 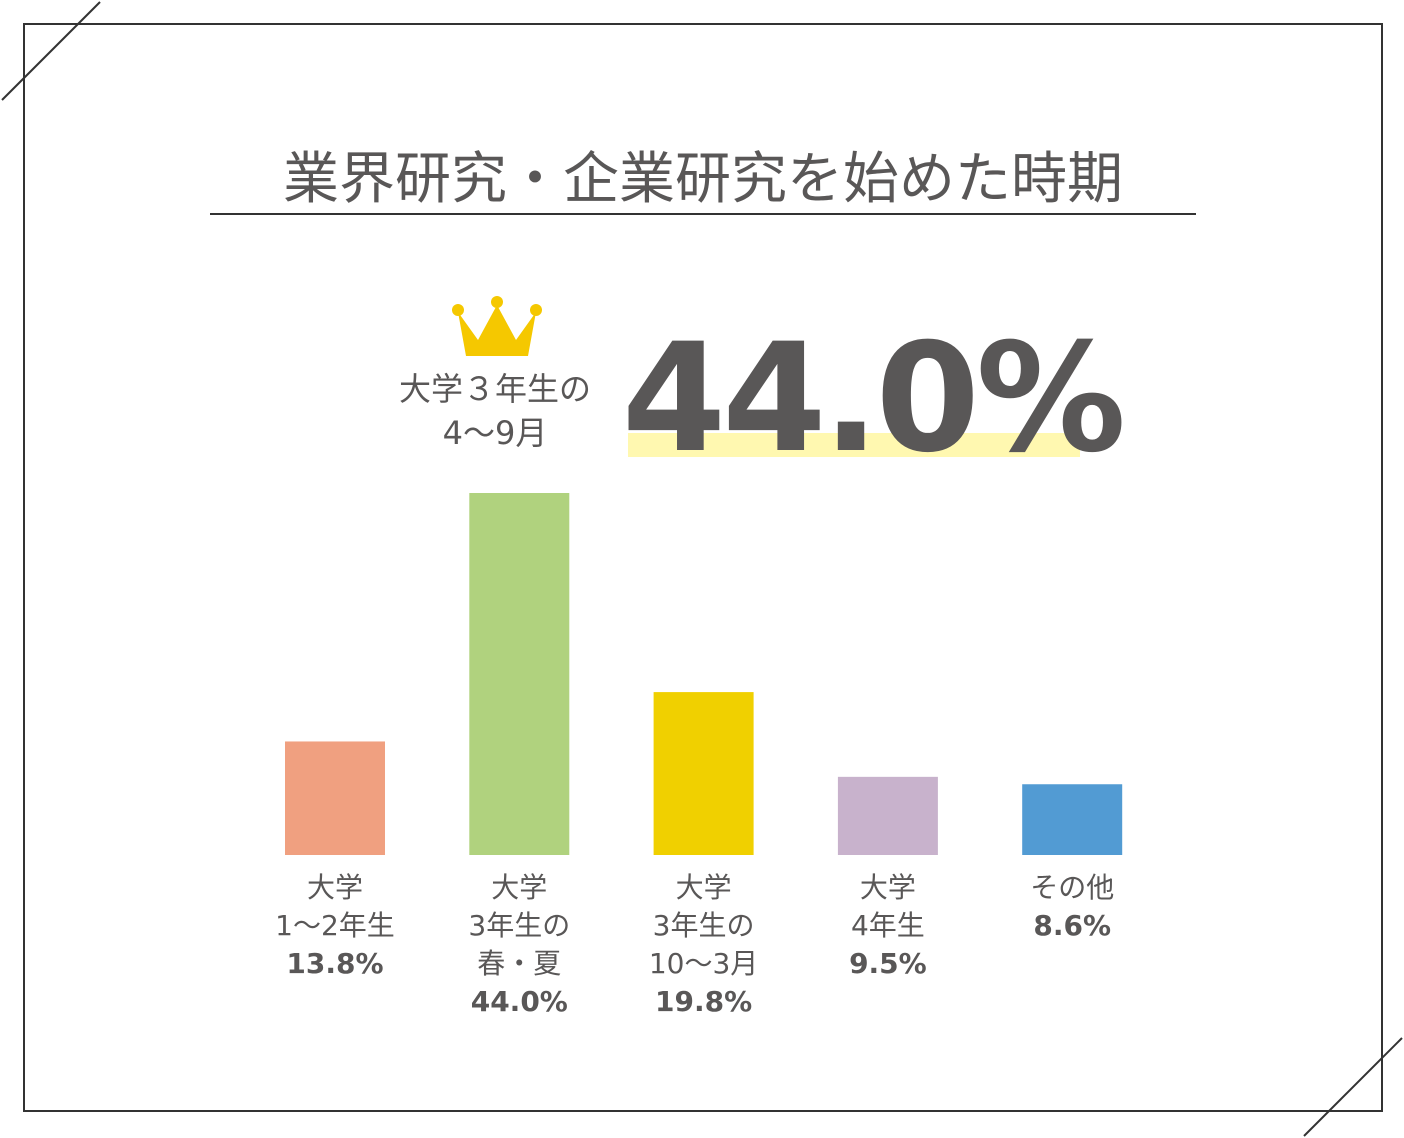 What do you see at coordinates (888, 963) in the screenshot?
I see `value-label: 9.5%` at bounding box center [888, 963].